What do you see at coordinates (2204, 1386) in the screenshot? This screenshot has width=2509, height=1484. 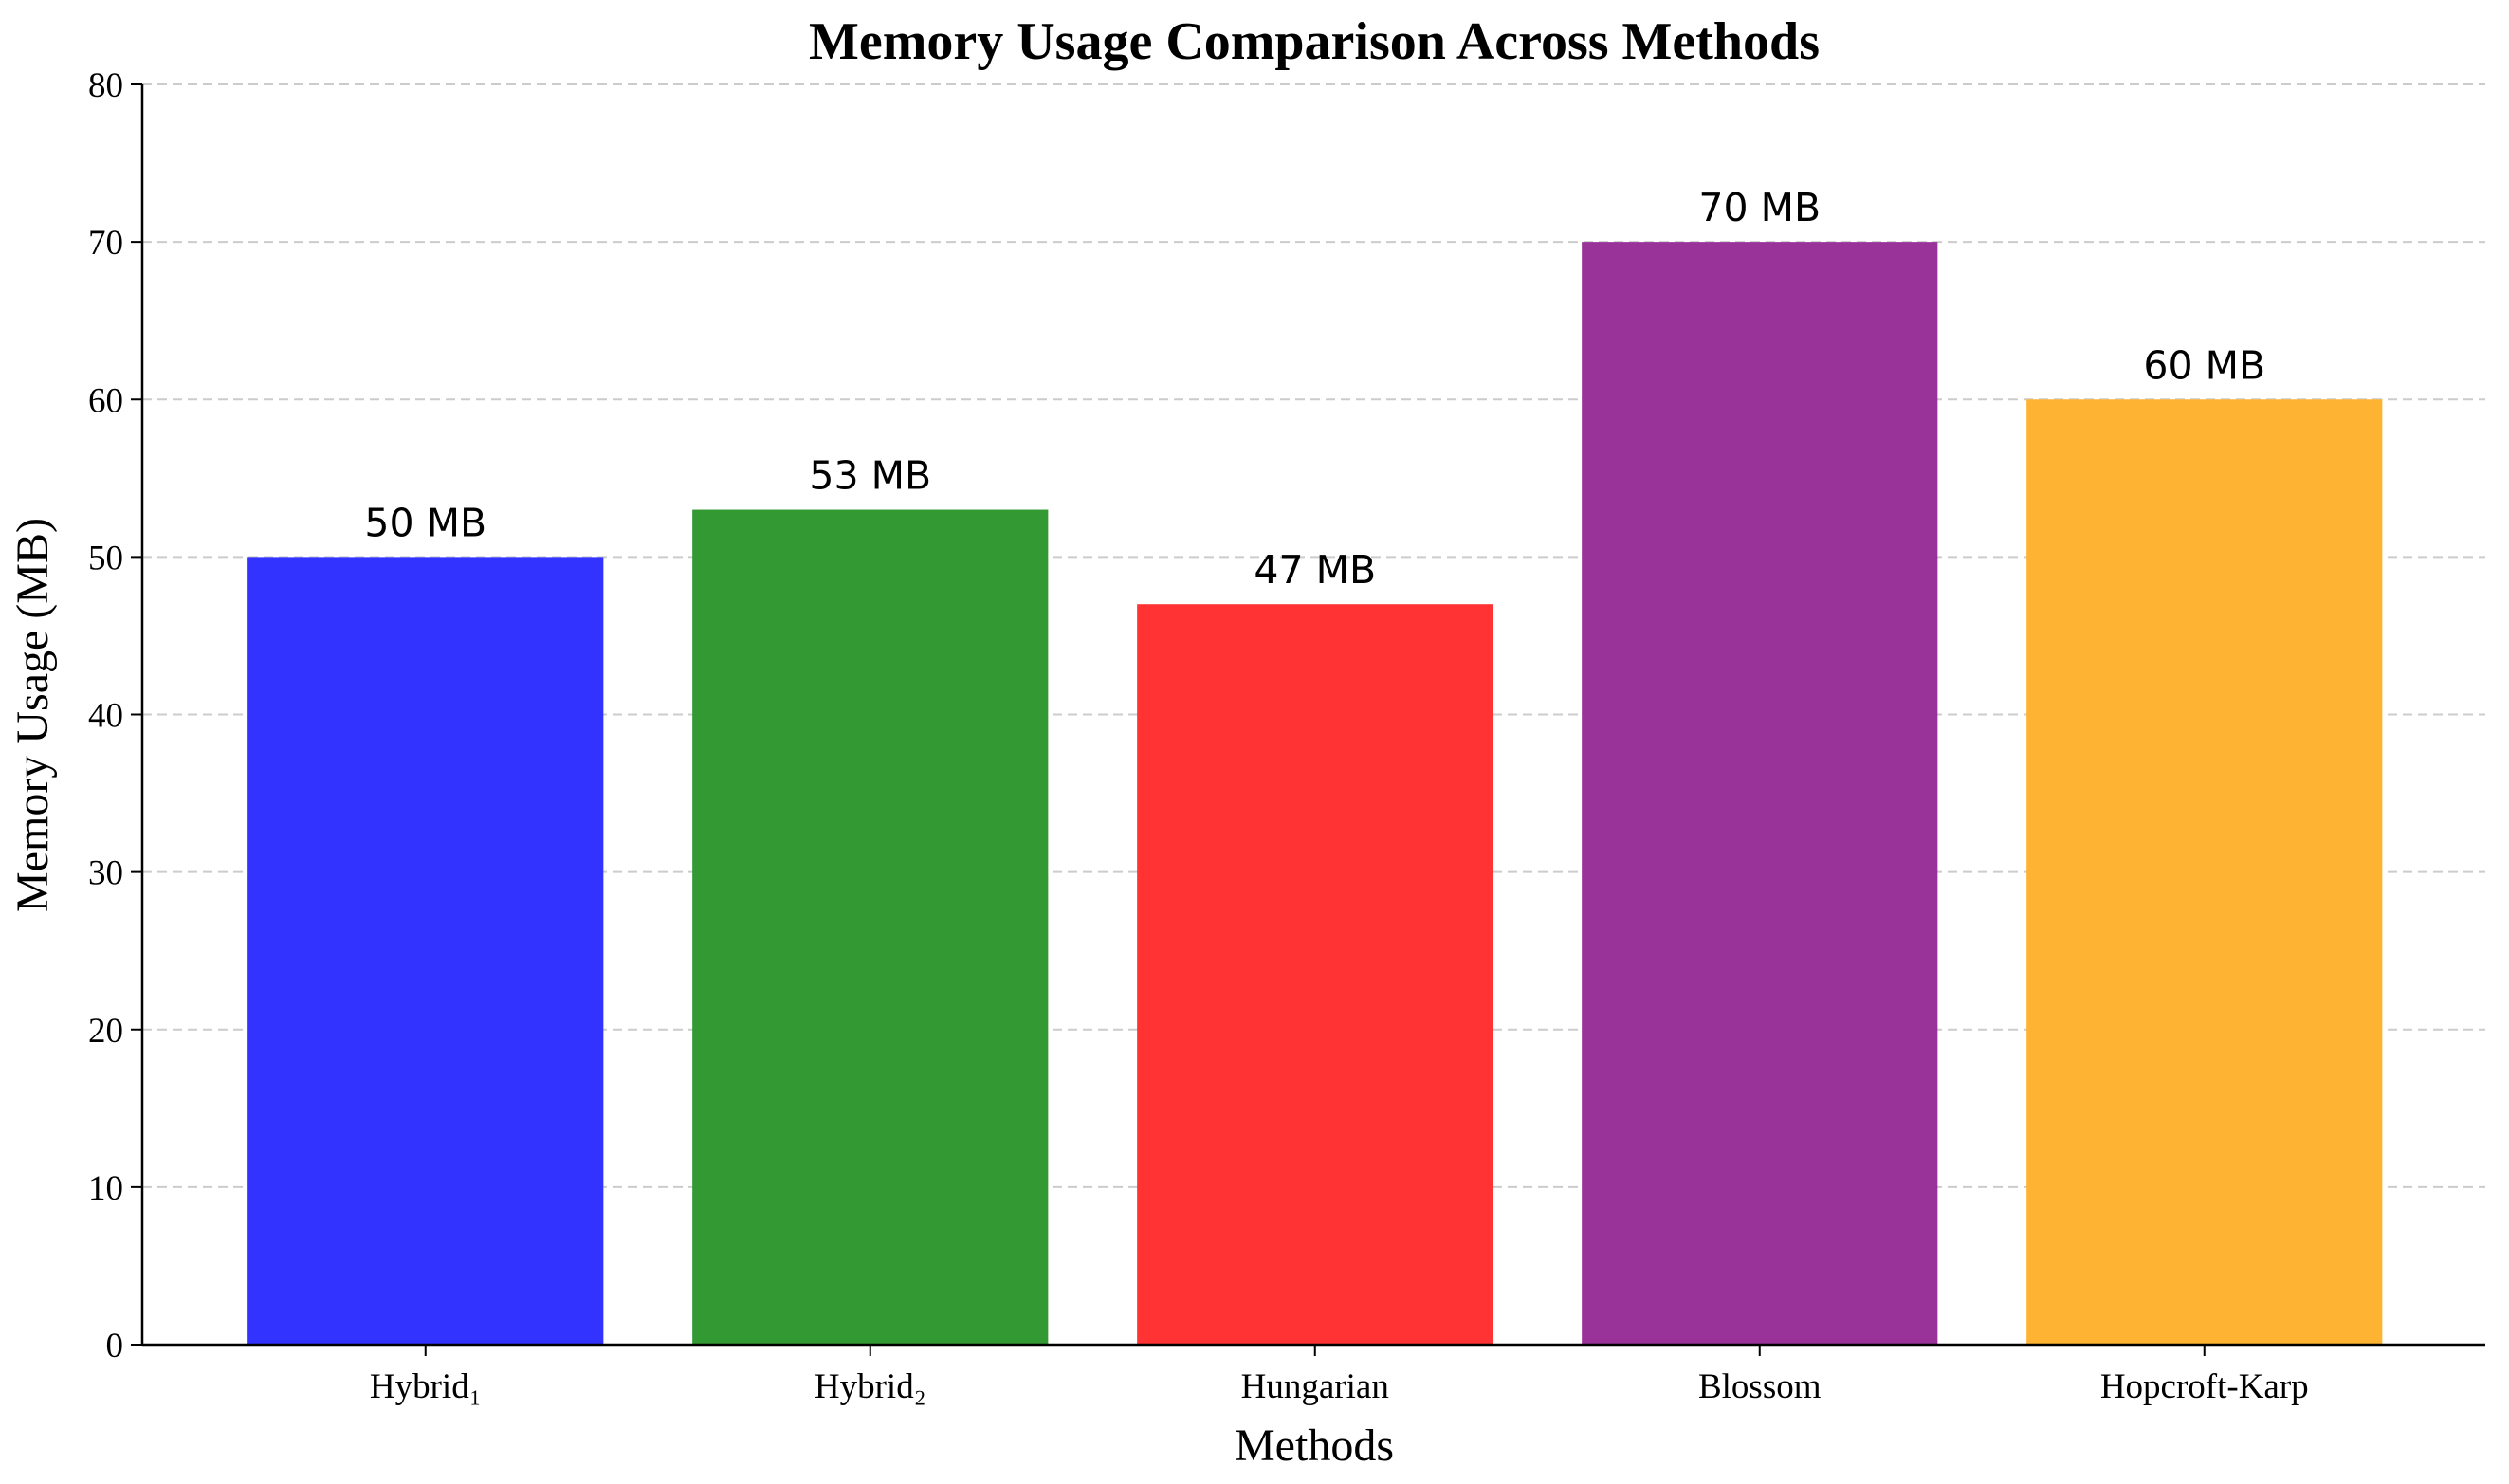 I see `x-tick-label: Hopcroft-Karp` at bounding box center [2204, 1386].